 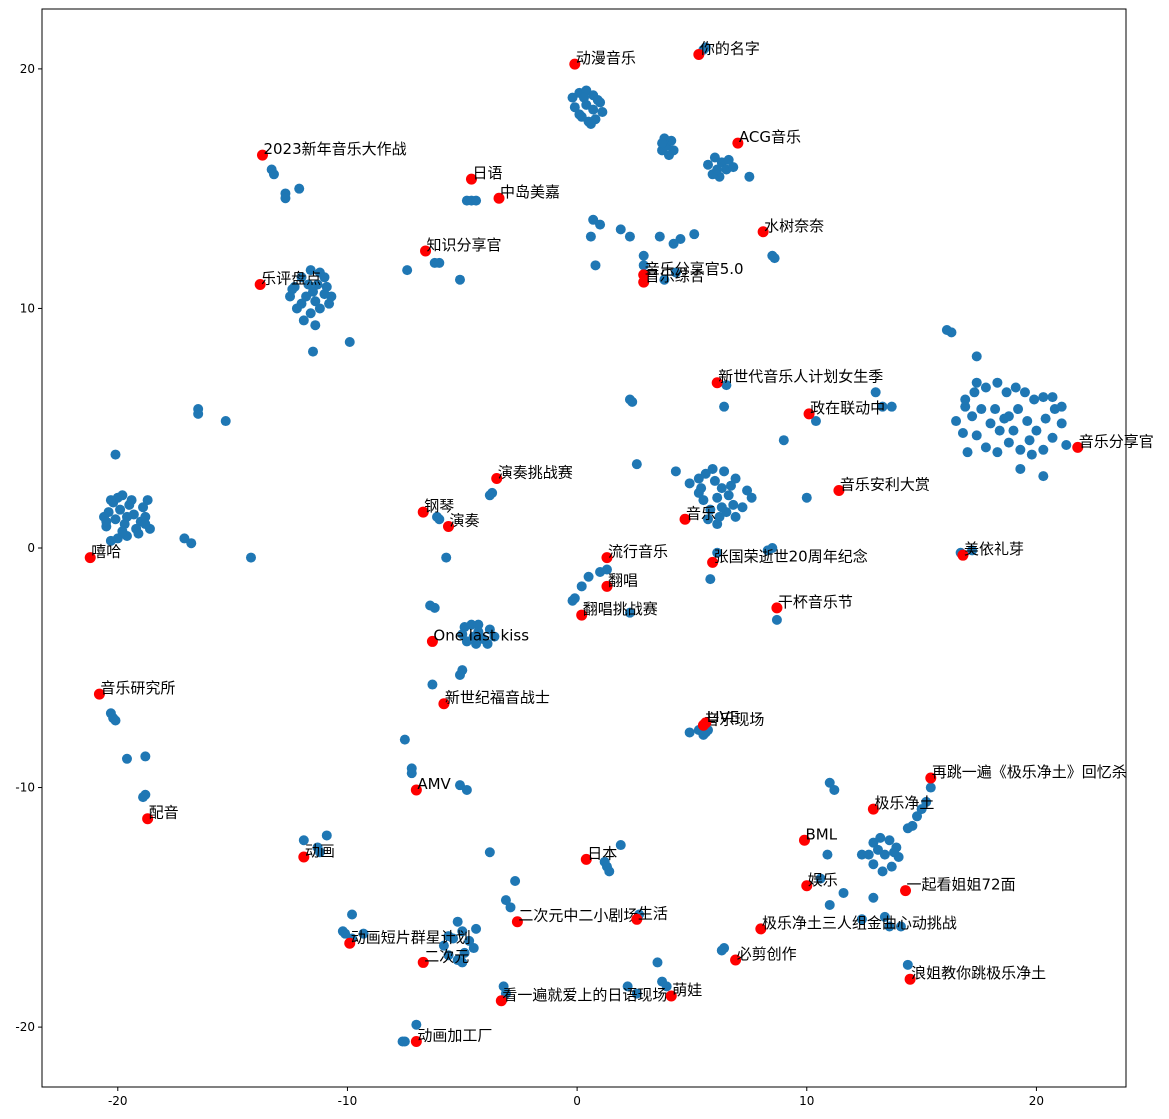 What do you see at coordinates (291, 278) in the screenshot?
I see `point-label: 乐评盘点` at bounding box center [291, 278].